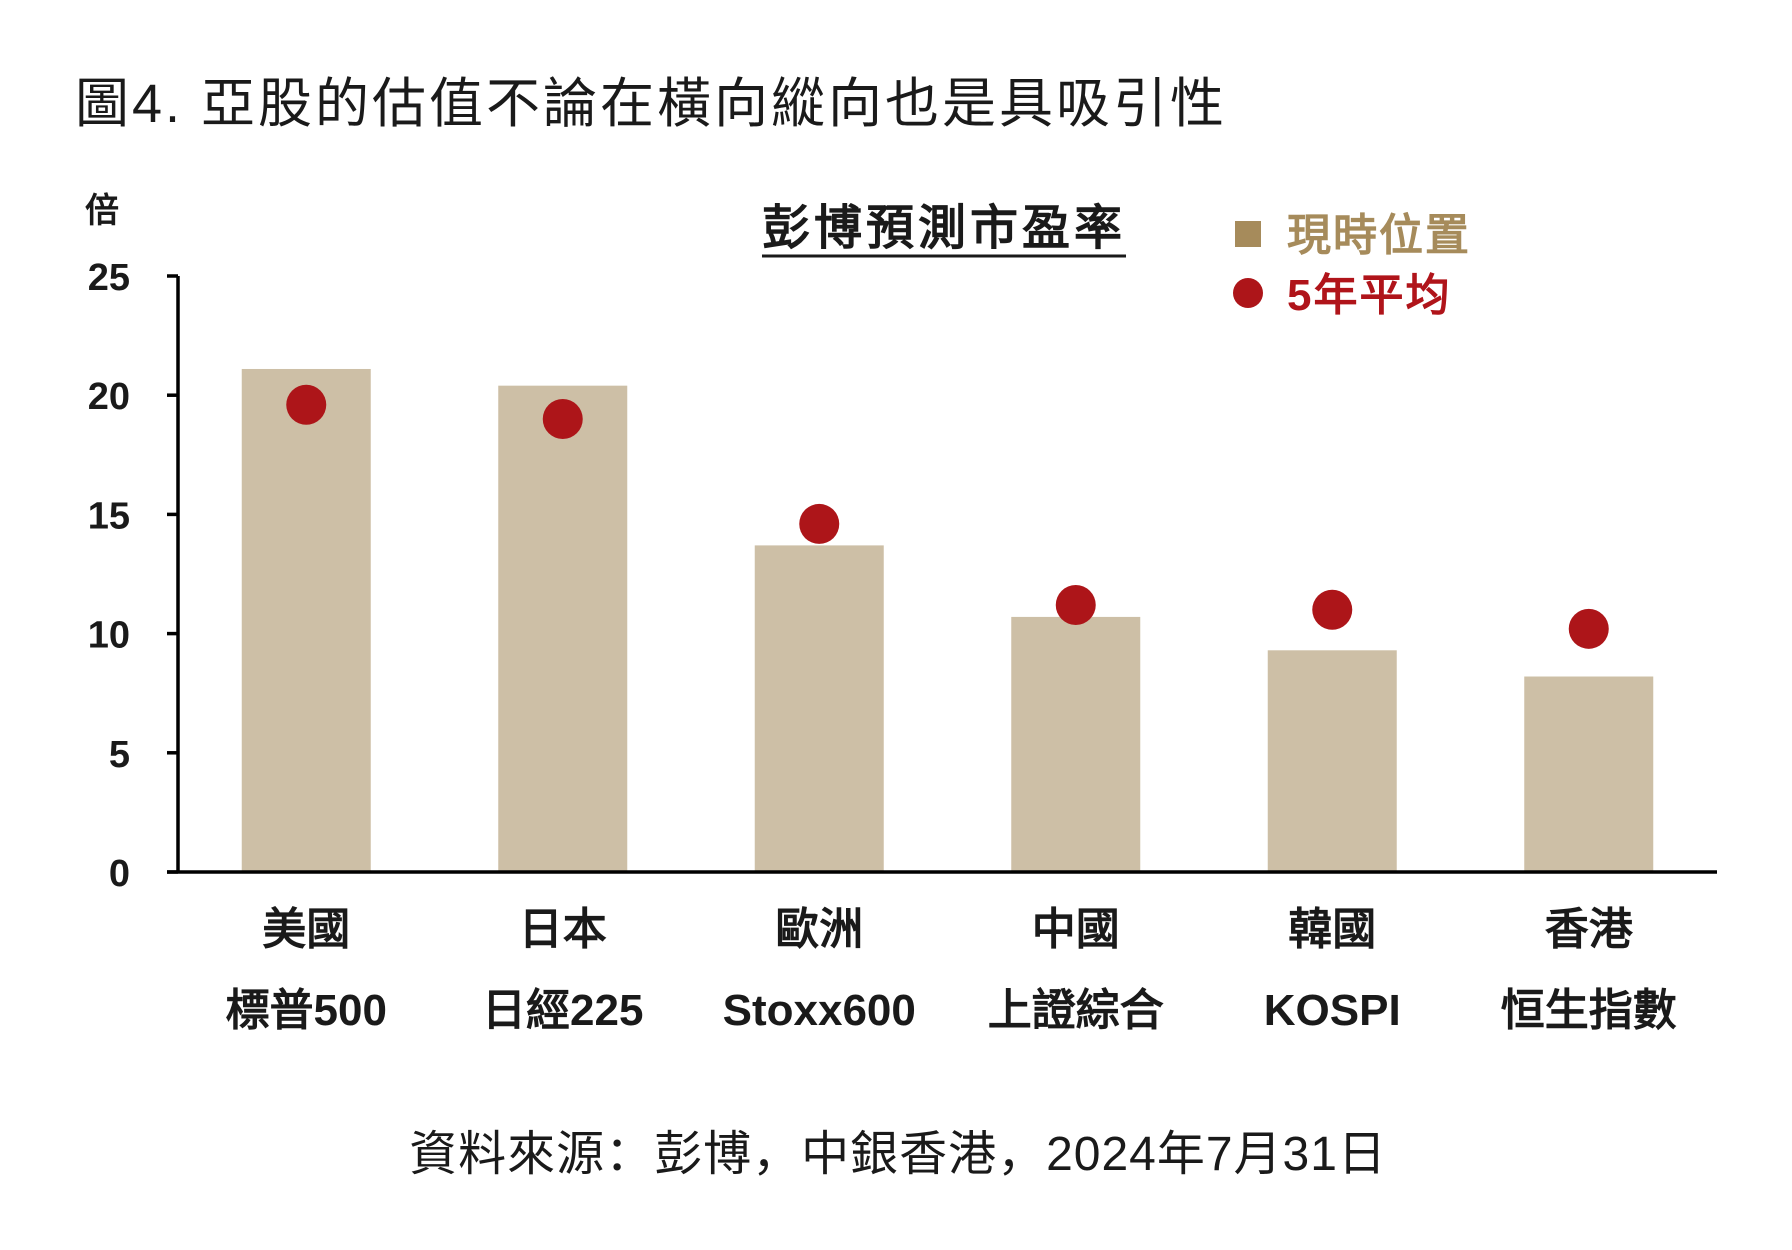  Describe the element at coordinates (562, 1010) in the screenshot. I see `x-category-index-label: 日經225` at that location.